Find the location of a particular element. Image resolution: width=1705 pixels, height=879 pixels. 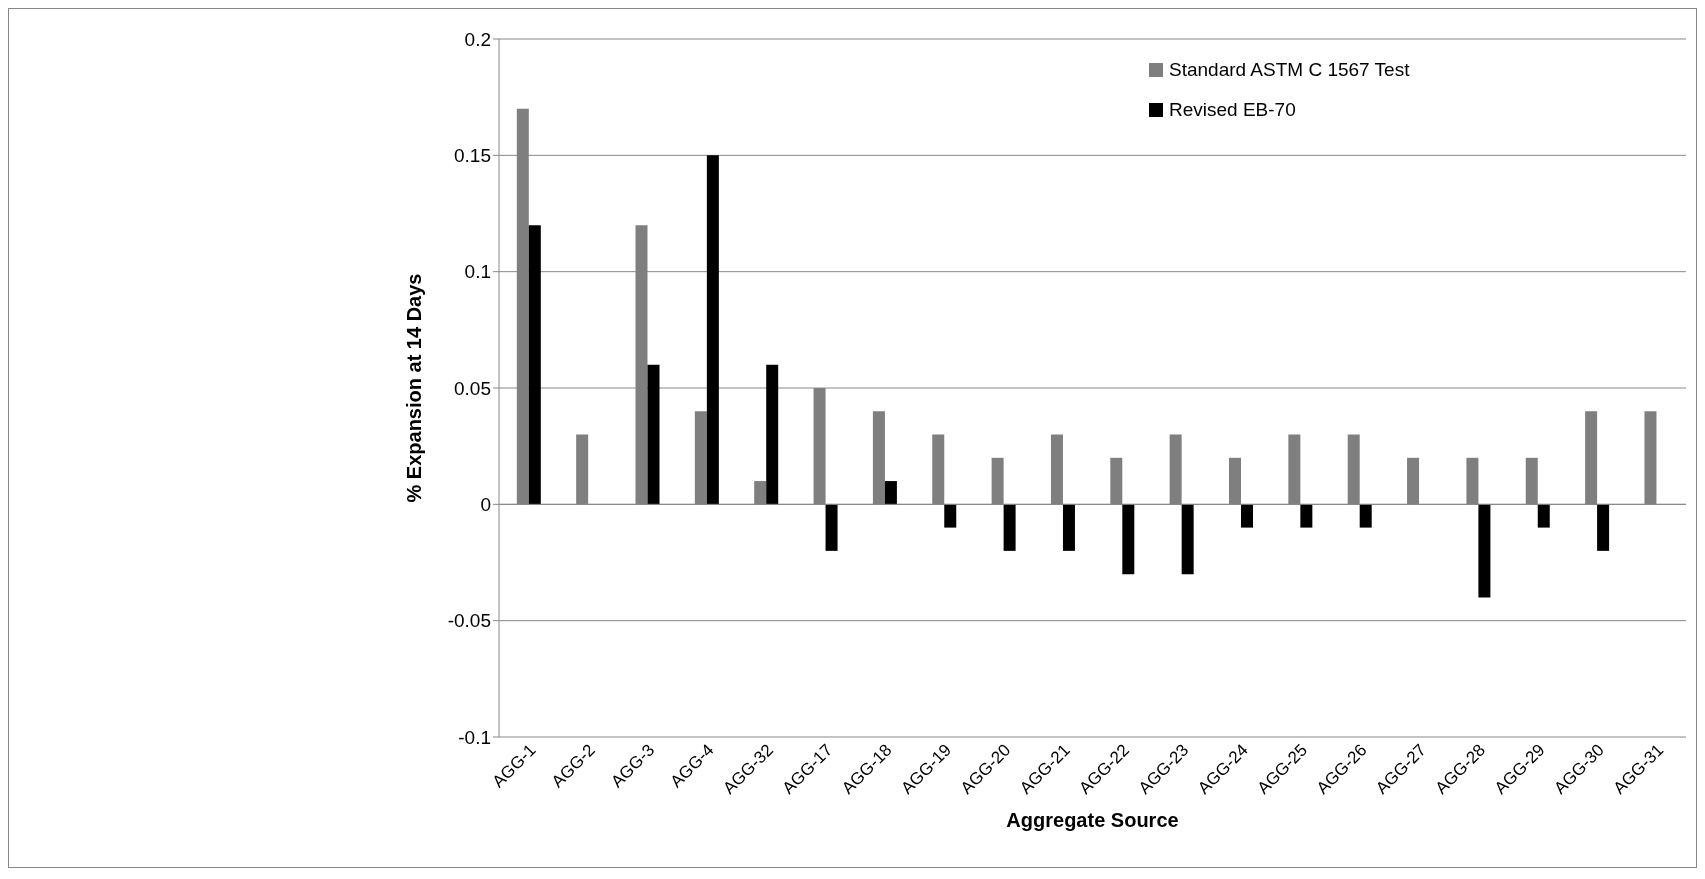

y-axis-title: % Expansion at 14 Days is located at coordinates (414, 388).